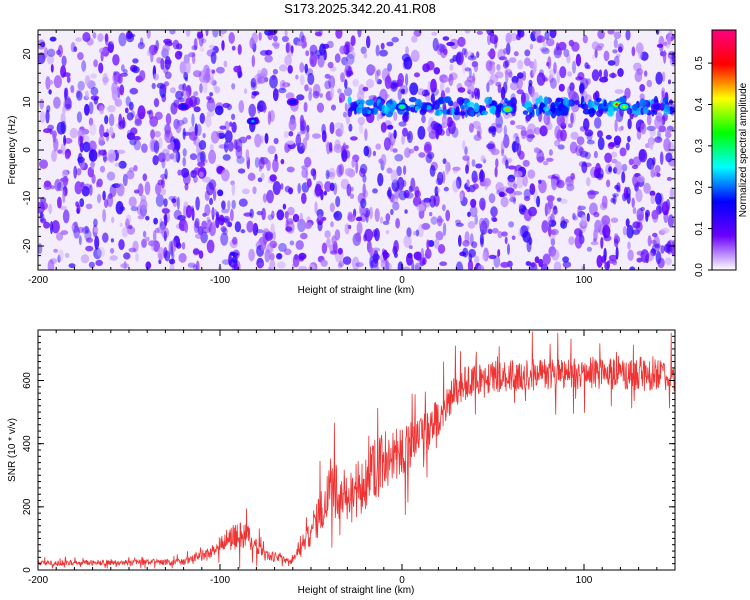 The width and height of the screenshot is (750, 600). I want to click on x-tick-label: -100, so click(220, 580).